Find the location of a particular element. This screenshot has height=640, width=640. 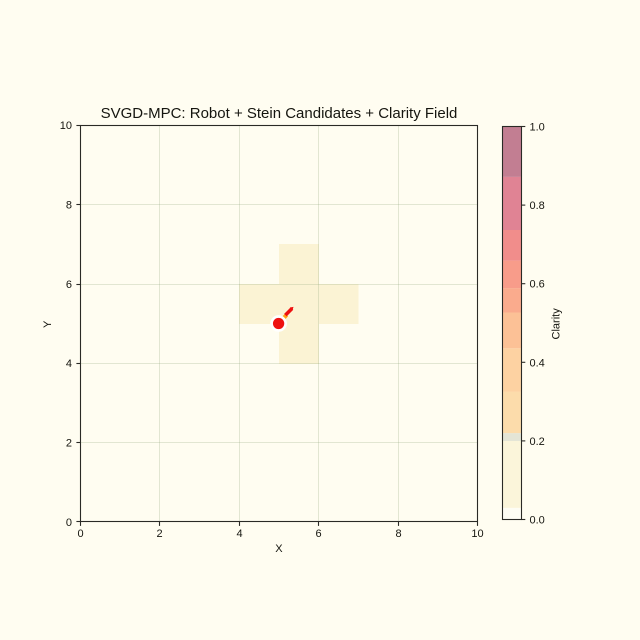

svg-text: 0.6 is located at coordinates (537, 285).